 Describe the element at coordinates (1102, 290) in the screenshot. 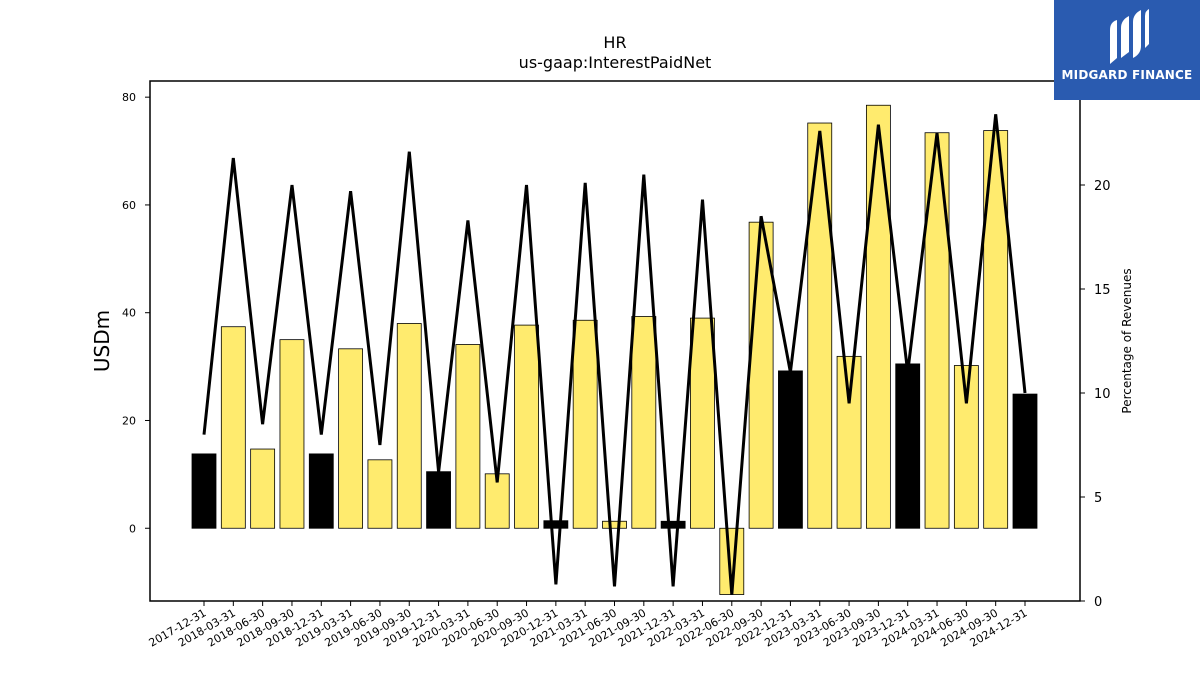

I see `y2-tick-label: 15` at that location.